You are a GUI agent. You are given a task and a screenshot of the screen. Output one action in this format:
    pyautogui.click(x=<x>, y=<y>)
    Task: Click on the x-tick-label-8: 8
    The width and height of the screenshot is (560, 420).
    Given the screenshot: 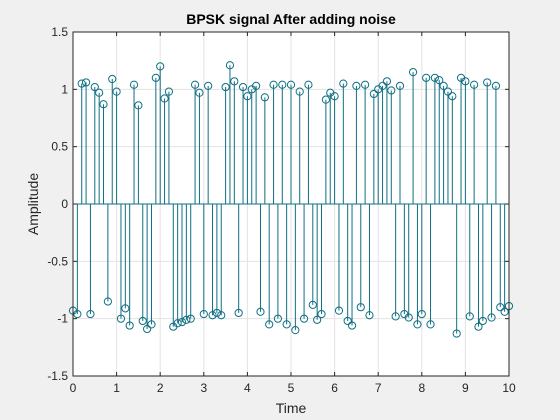 What is the action you would take?
    pyautogui.click(x=421, y=388)
    